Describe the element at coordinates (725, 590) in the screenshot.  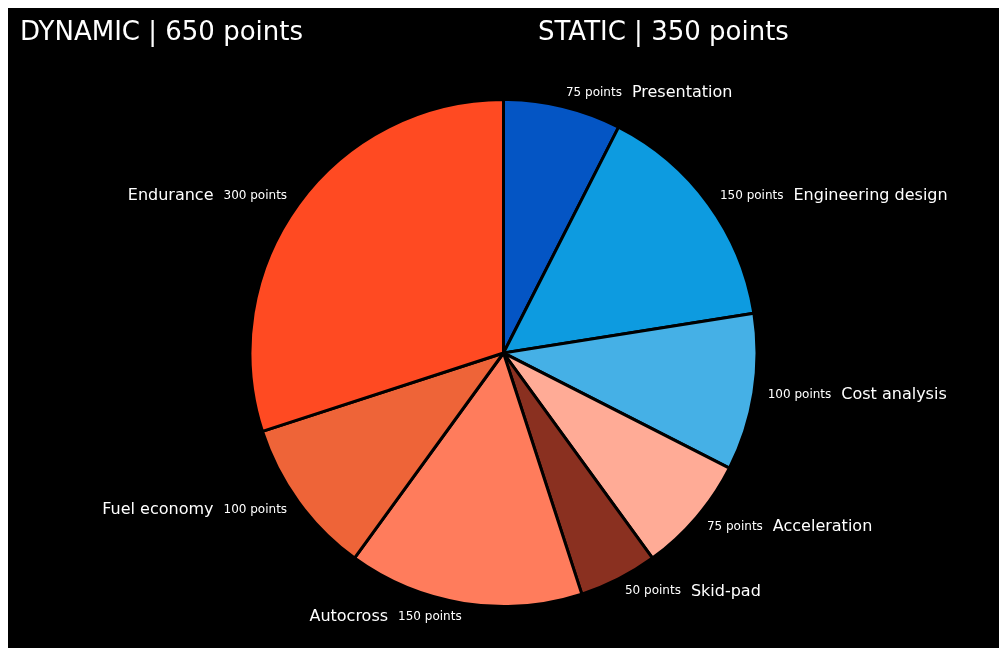
I see `slice-label: Skid-pad` at that location.